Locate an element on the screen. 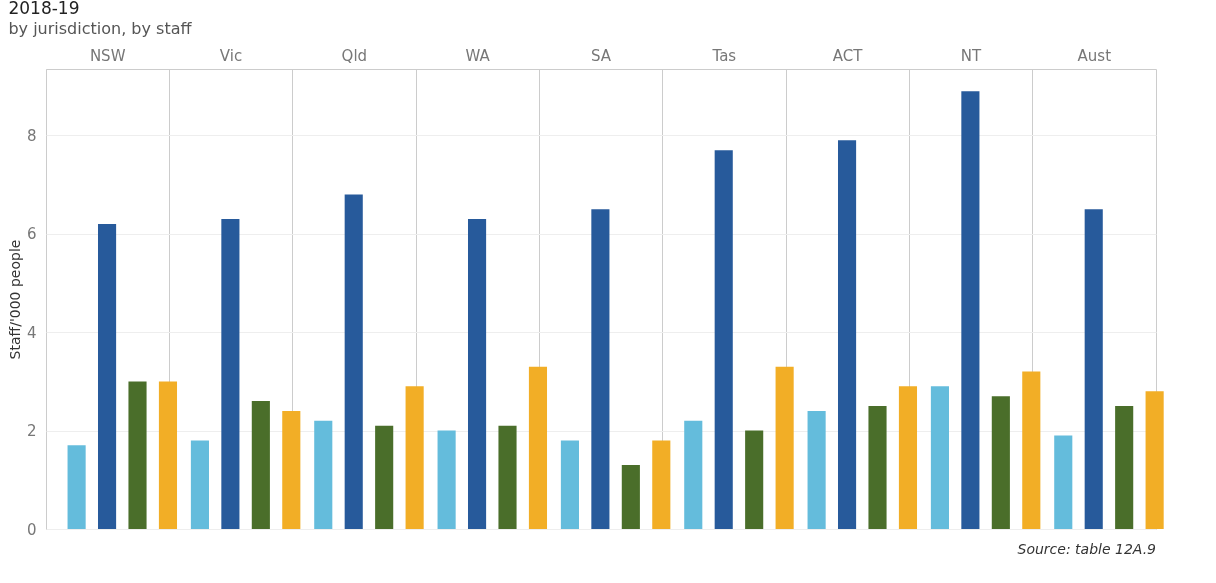 The height and width of the screenshot is (583, 1216). x-tick-label: Vic is located at coordinates (231, 55).